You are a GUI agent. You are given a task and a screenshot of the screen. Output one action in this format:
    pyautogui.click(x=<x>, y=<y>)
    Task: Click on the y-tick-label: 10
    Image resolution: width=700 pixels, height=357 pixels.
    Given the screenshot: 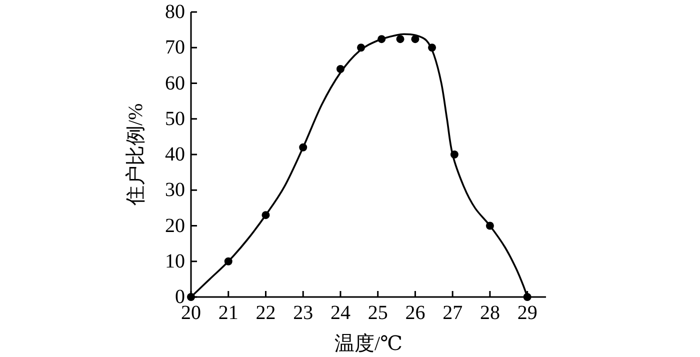 What is the action you would take?
    pyautogui.click(x=175, y=261)
    